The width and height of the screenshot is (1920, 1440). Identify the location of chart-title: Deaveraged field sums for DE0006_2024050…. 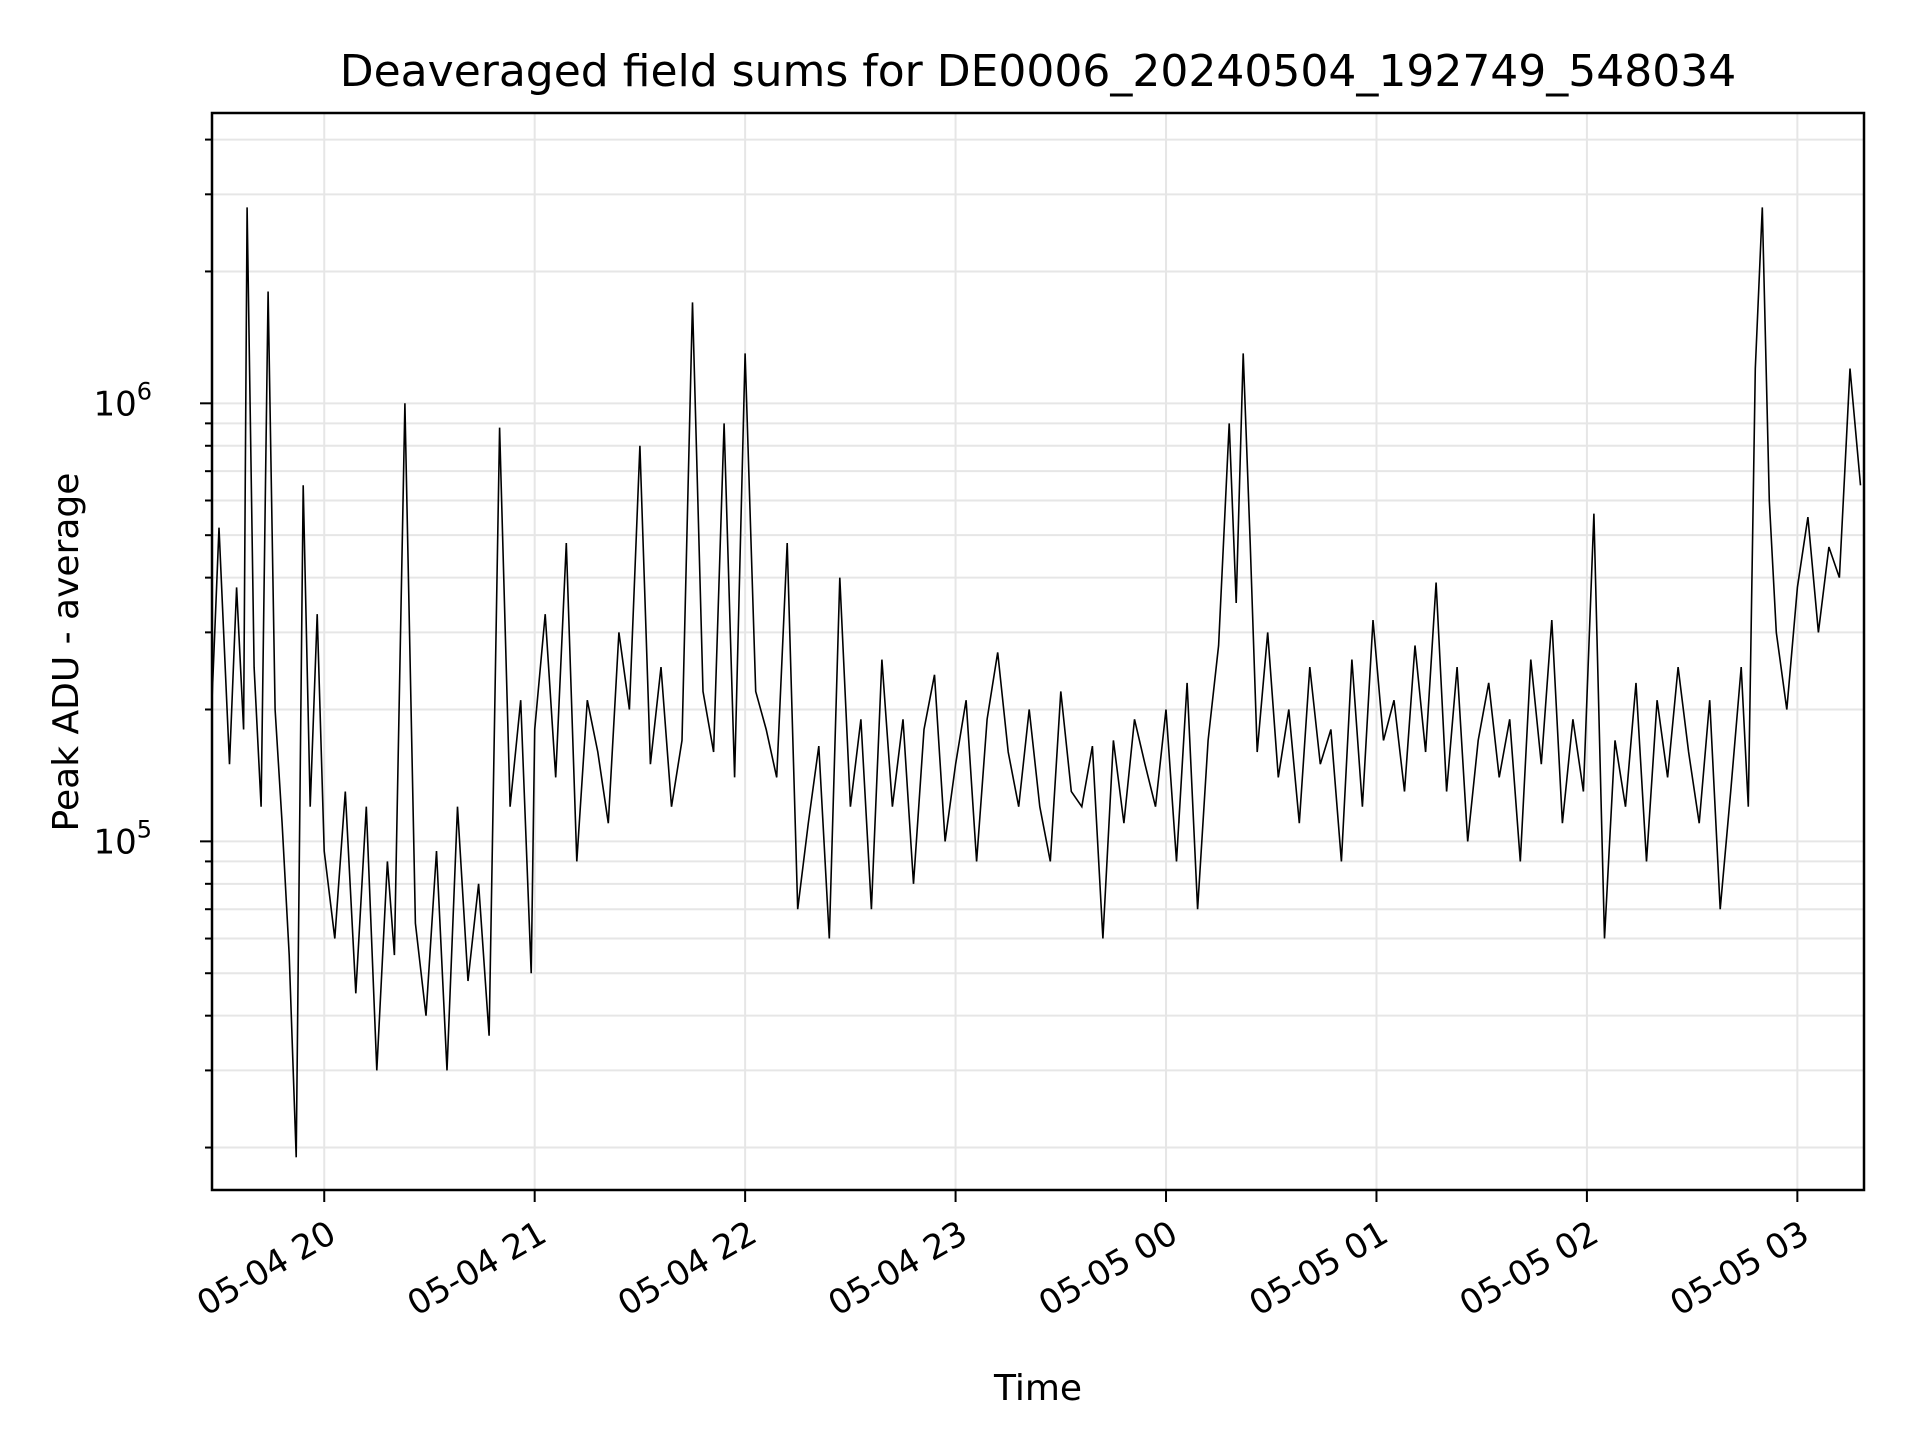
(1038, 71).